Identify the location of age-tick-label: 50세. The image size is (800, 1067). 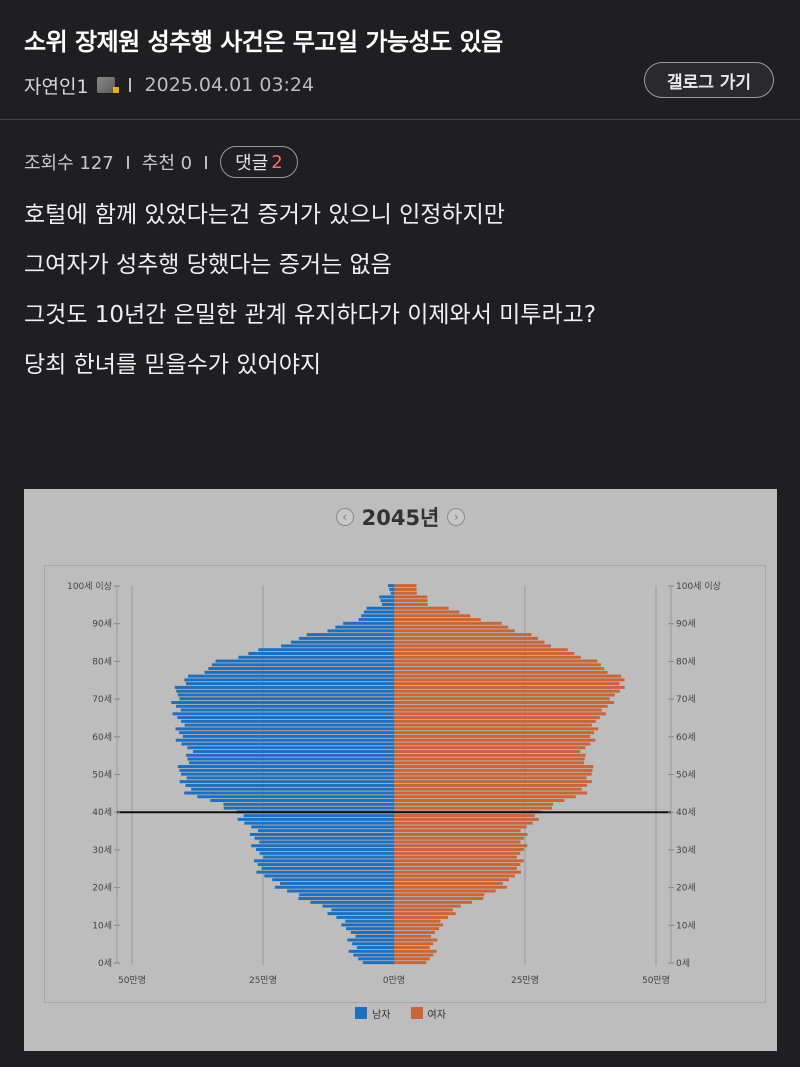
(102, 775).